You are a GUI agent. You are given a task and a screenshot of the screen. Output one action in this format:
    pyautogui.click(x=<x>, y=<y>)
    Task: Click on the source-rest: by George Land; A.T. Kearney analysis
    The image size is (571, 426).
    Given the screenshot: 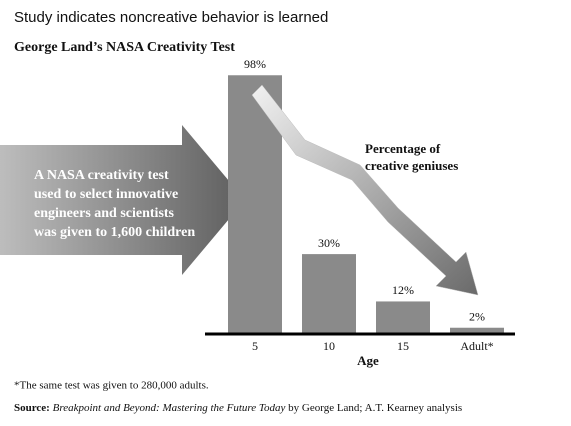 What is the action you would take?
    pyautogui.click(x=373, y=408)
    